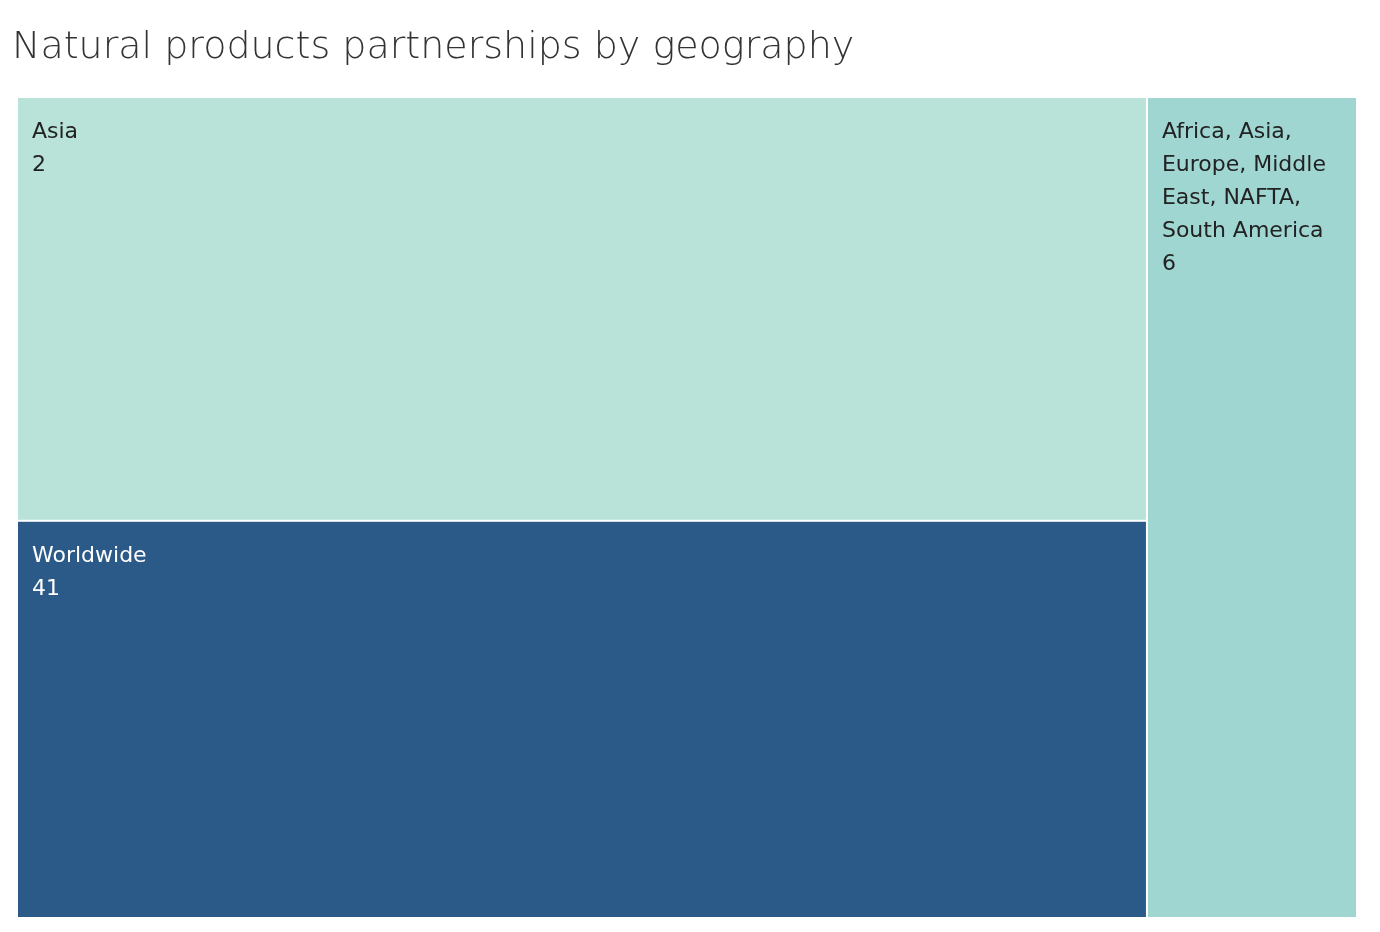 Image resolution: width=1380 pixels, height=932 pixels. Describe the element at coordinates (89, 554) in the screenshot. I see `category-label: Worldwide` at that location.